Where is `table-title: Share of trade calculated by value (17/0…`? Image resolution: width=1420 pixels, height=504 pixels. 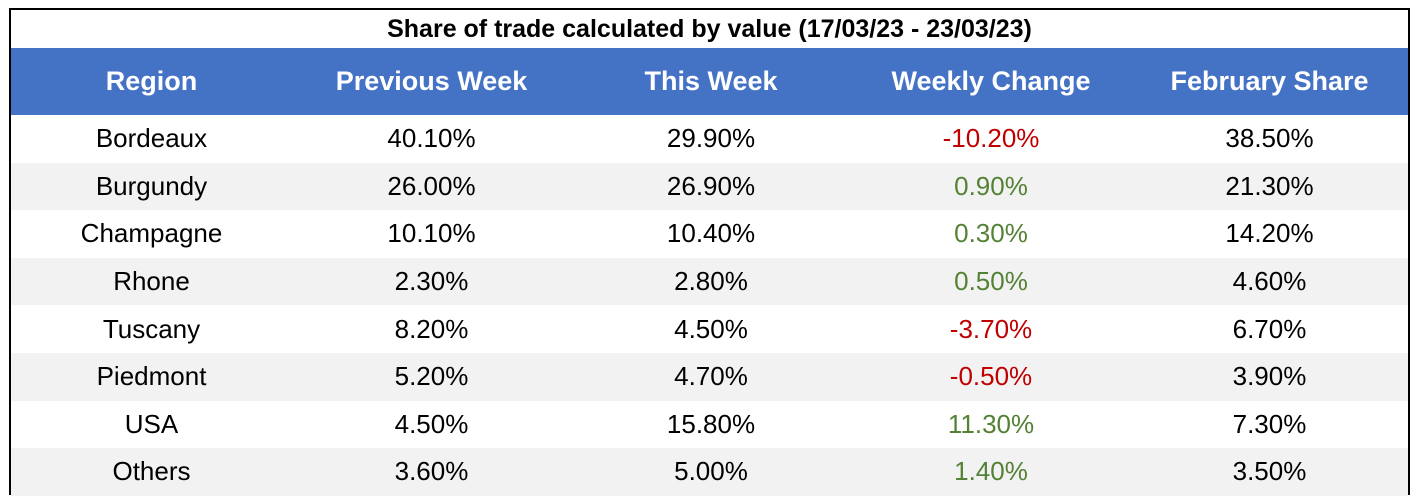 table-title: Share of trade calculated by value (17/0… is located at coordinates (709, 29).